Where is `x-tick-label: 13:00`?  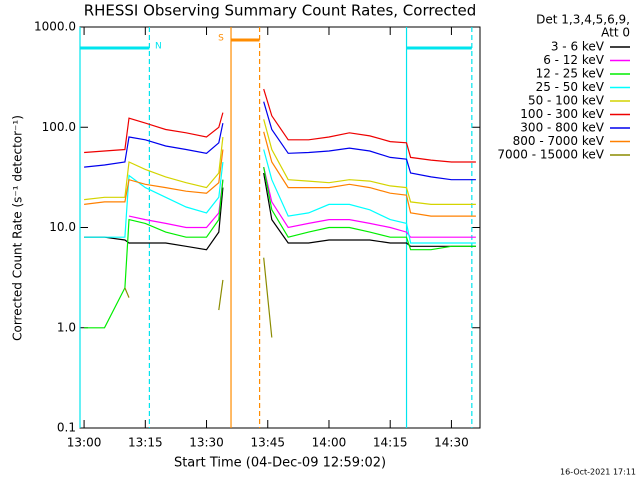 x-tick-label: 13:00 is located at coordinates (84, 443).